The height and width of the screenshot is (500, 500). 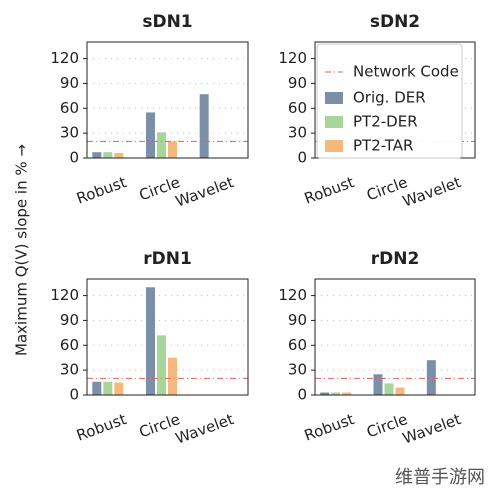 I want to click on legend-box, so click(x=389, y=101).